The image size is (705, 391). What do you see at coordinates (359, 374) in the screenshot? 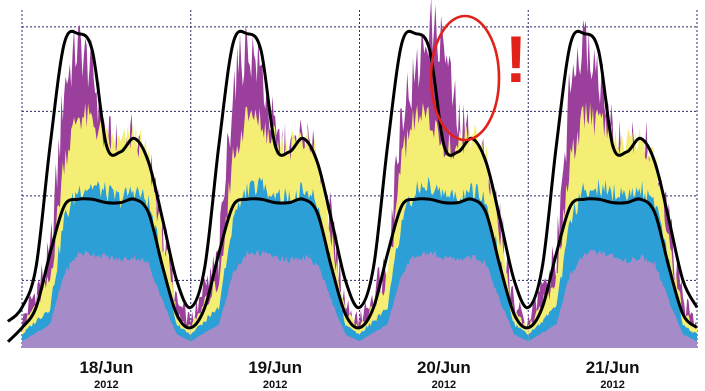
I see `x-axis-tick-labels: 18/Jun 2012 19/Jun 2012 20/Jun 2012 21/Jun 2012` at bounding box center [359, 374].